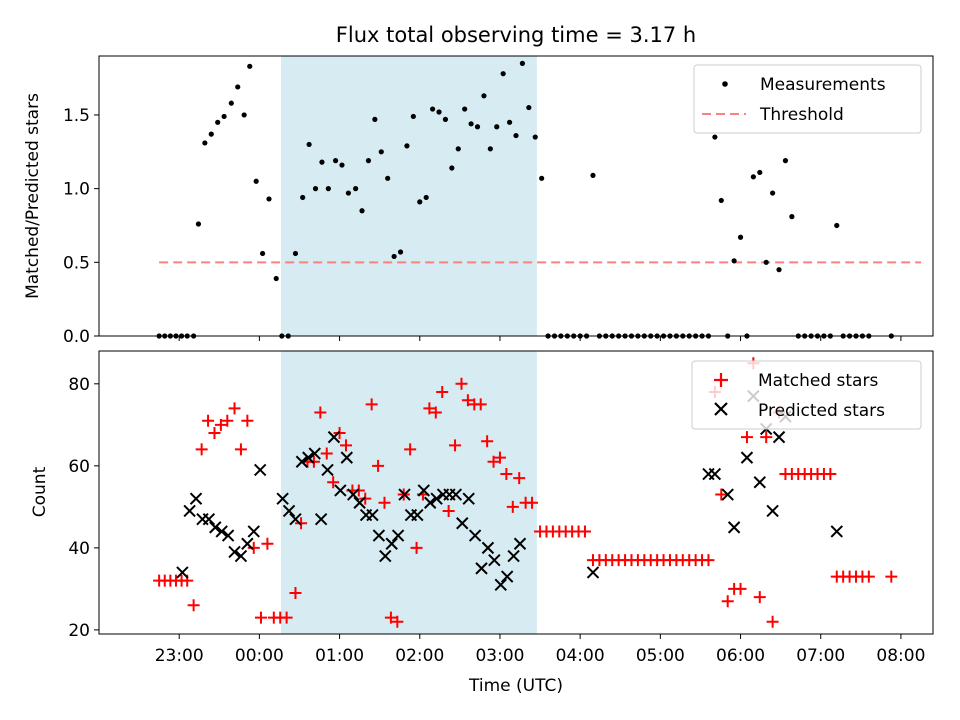 The image size is (960, 720). I want to click on x-tick-label: 07:00, so click(820, 656).